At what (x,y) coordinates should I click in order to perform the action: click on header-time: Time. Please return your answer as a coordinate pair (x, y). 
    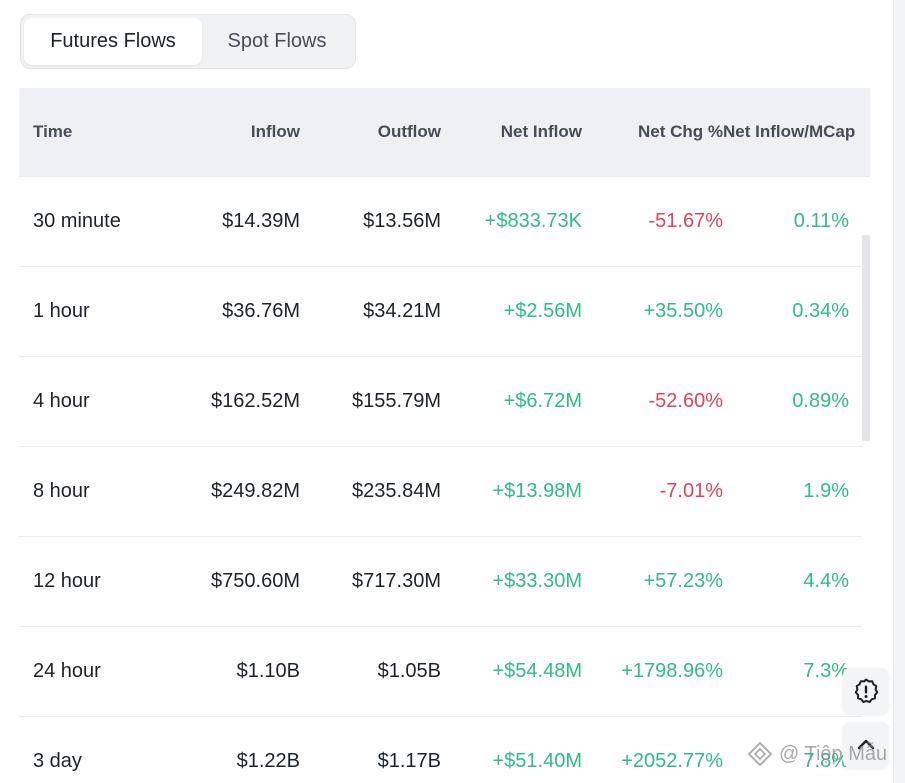
    Looking at the image, I should click on (53, 131).